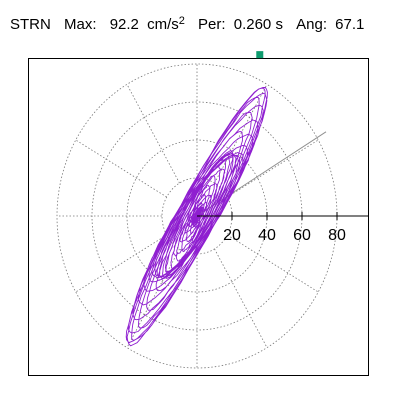  What do you see at coordinates (302, 235) in the screenshot?
I see `radial-tick-label-60: 60` at bounding box center [302, 235].